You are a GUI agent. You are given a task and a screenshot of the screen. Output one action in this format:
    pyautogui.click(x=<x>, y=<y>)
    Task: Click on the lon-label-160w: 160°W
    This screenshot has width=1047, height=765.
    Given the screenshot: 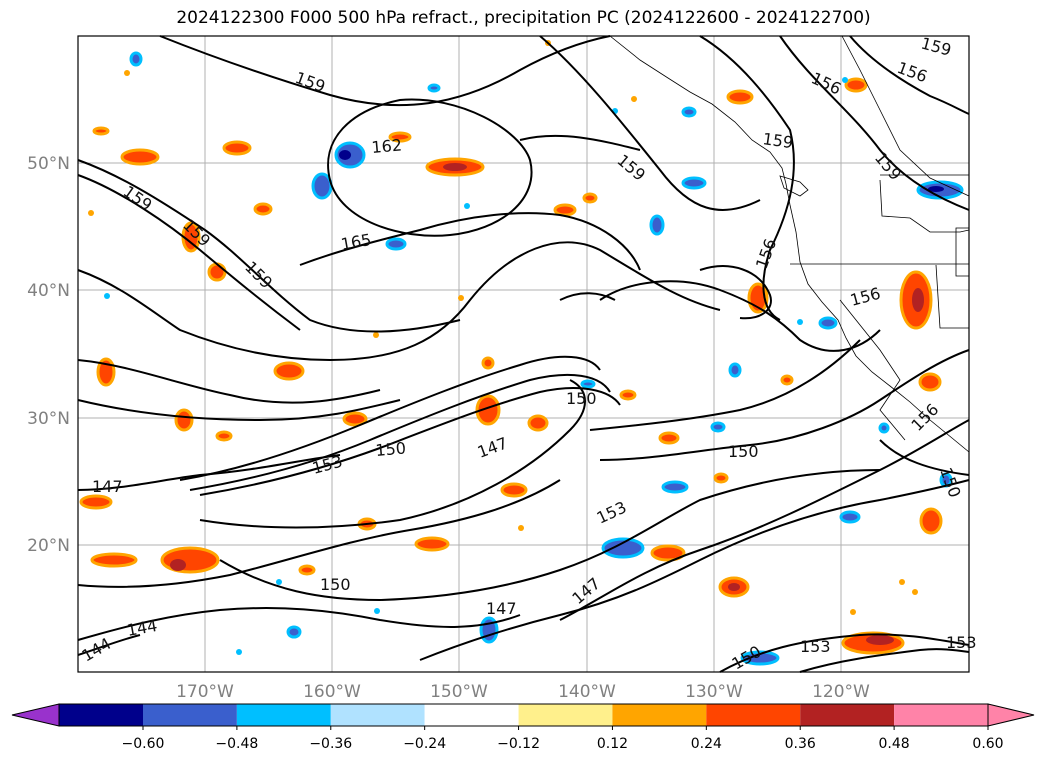 What is the action you would take?
    pyautogui.click(x=332, y=692)
    